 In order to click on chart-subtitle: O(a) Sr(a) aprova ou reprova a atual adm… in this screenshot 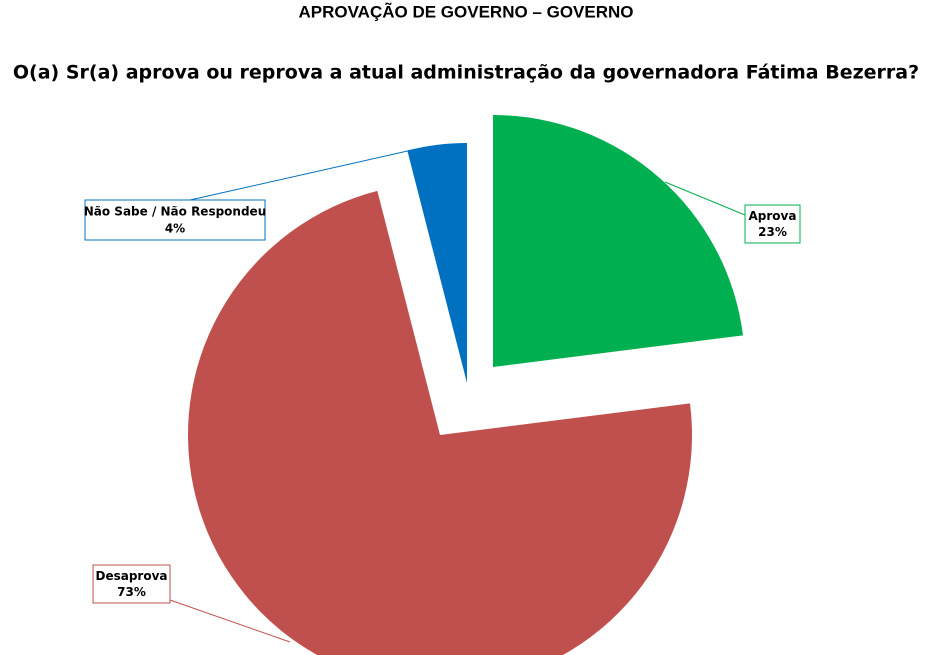, I will do `click(466, 73)`.